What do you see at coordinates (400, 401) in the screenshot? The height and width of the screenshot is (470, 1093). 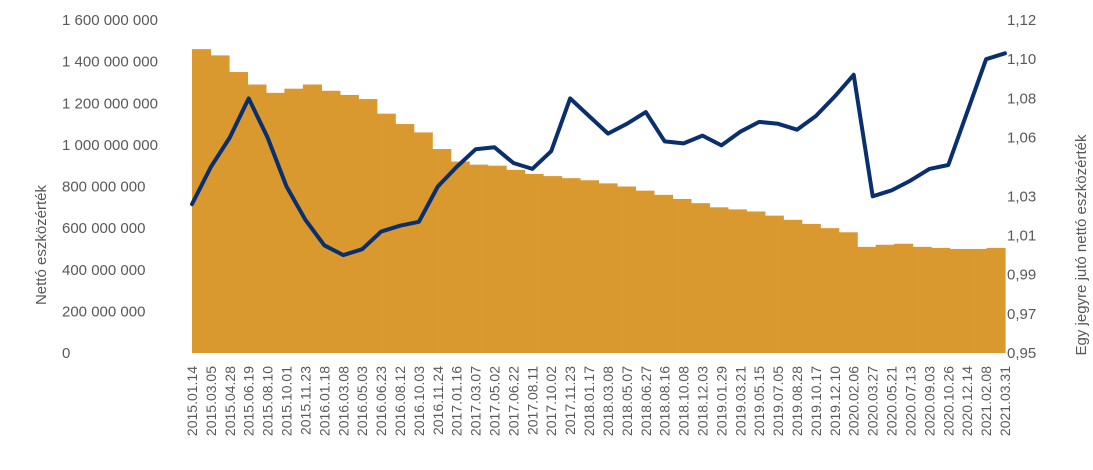 I see `x-tick-label: 2016.08.12` at bounding box center [400, 401].